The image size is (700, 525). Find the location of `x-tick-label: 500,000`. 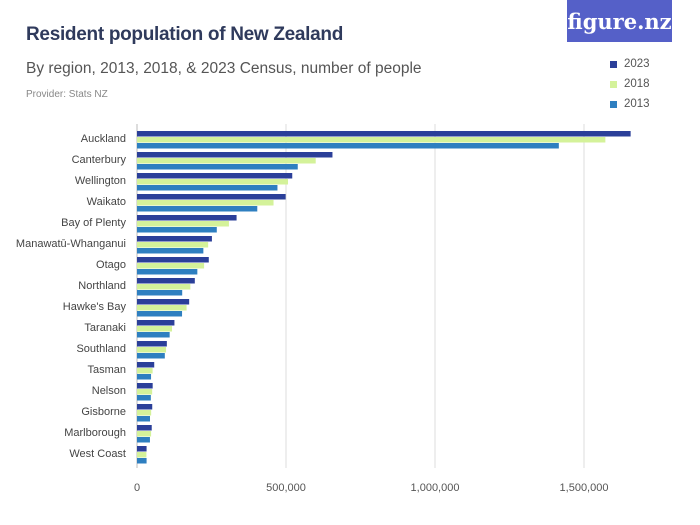

x-tick-label: 500,000 is located at coordinates (286, 488).